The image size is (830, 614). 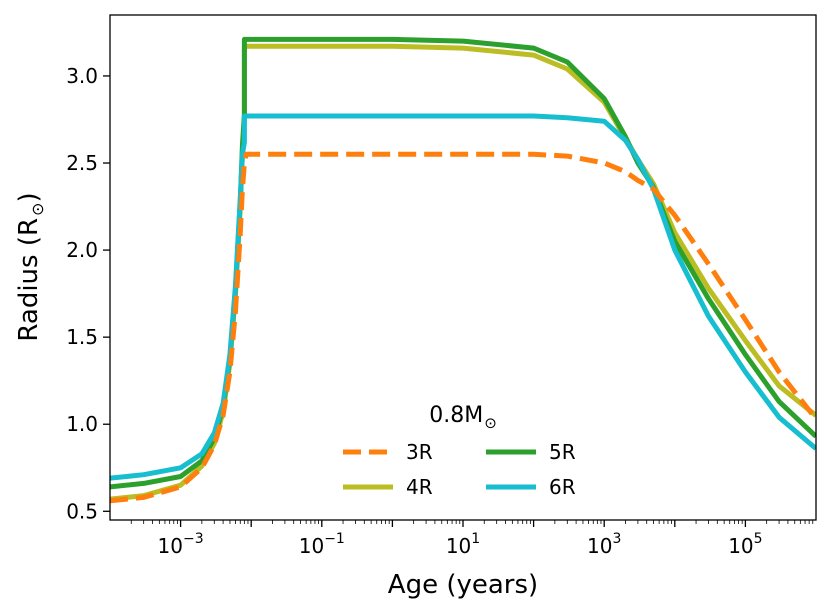 What do you see at coordinates (82, 163) in the screenshot?
I see `y-tick-label: 2.5` at bounding box center [82, 163].